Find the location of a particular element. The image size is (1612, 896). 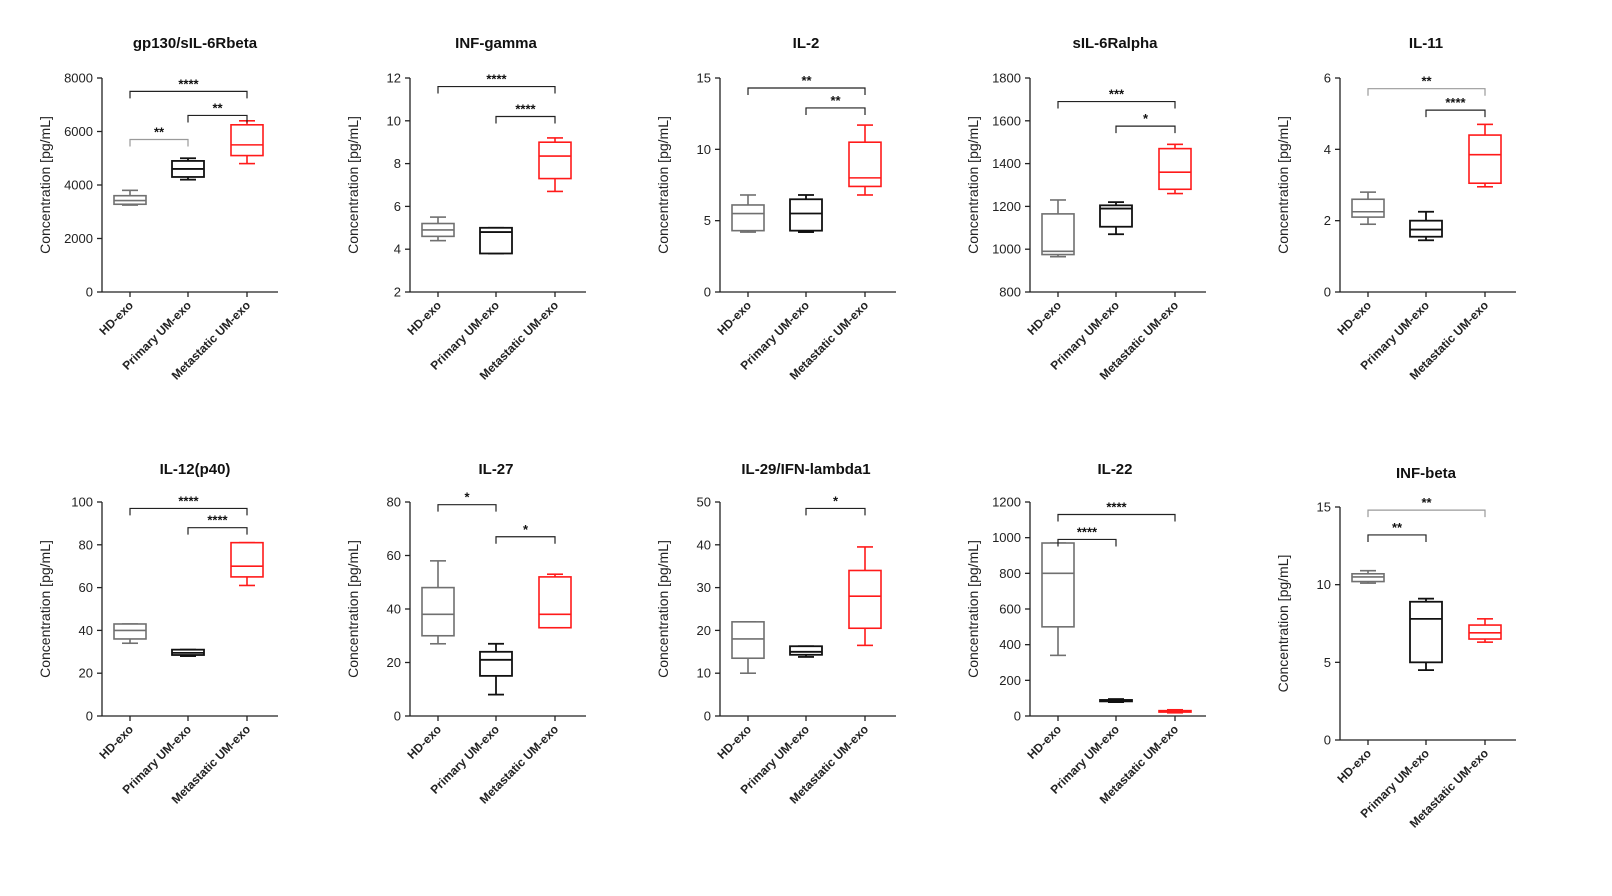

y-tick-label: 100 is located at coordinates (82, 502).